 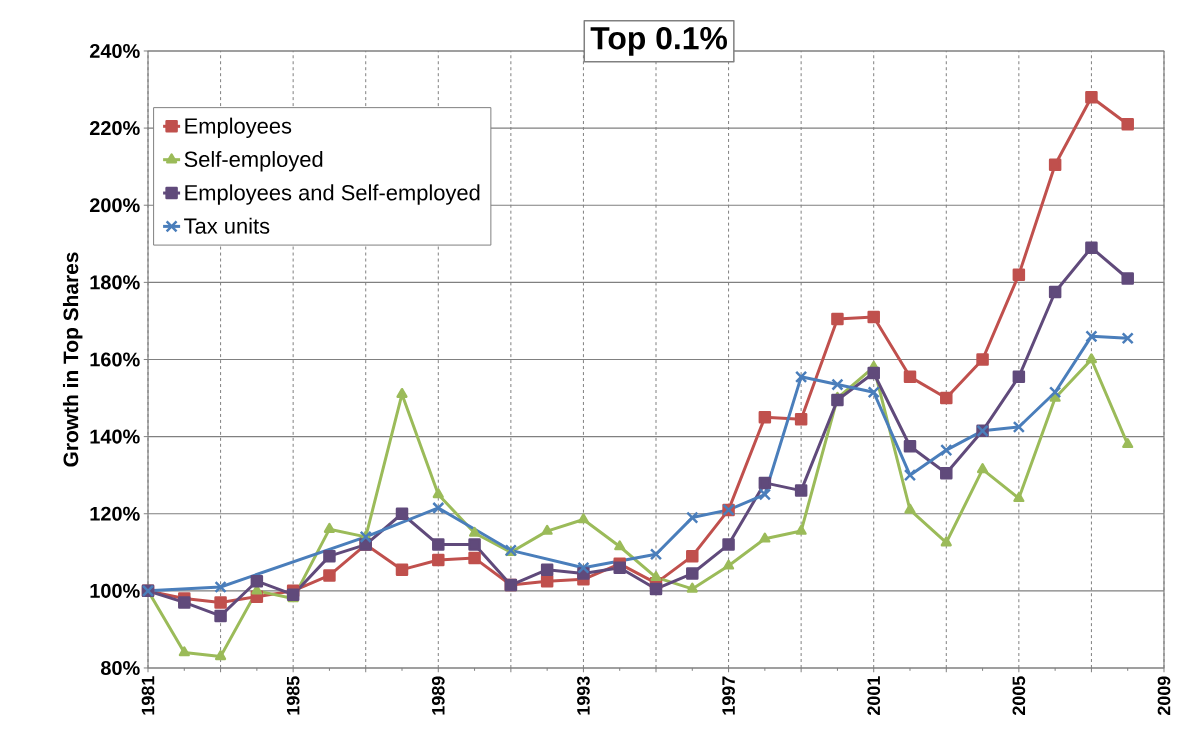 What do you see at coordinates (874, 696) in the screenshot?
I see `x-tick-label: 2001` at bounding box center [874, 696].